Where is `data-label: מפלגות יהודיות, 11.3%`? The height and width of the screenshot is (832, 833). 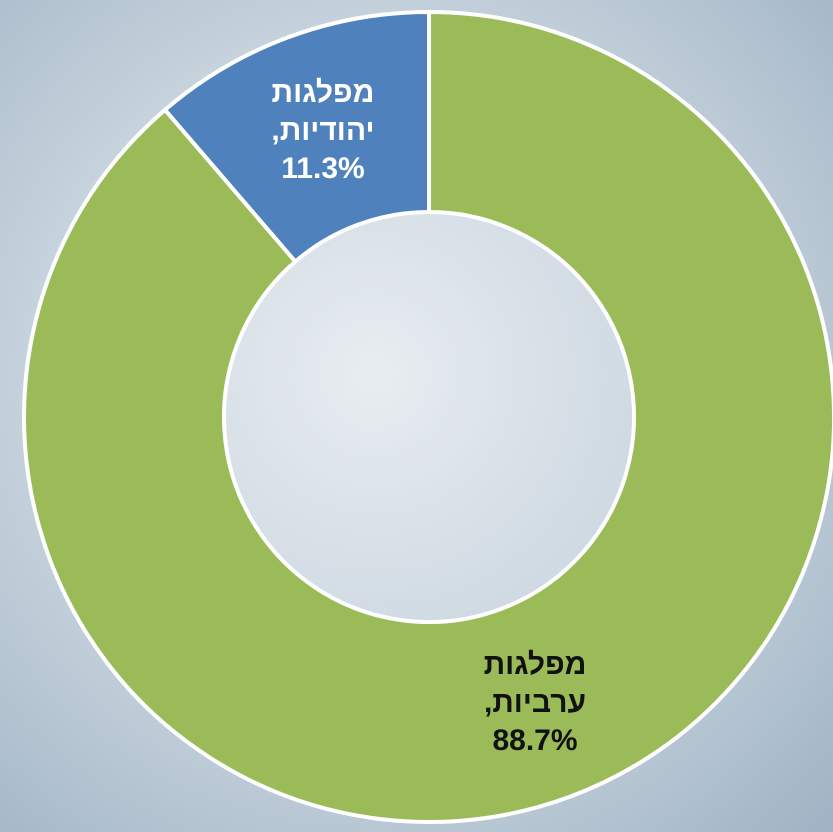
data-label: מפלגות יהודיות, 11.3% is located at coordinates (323, 131).